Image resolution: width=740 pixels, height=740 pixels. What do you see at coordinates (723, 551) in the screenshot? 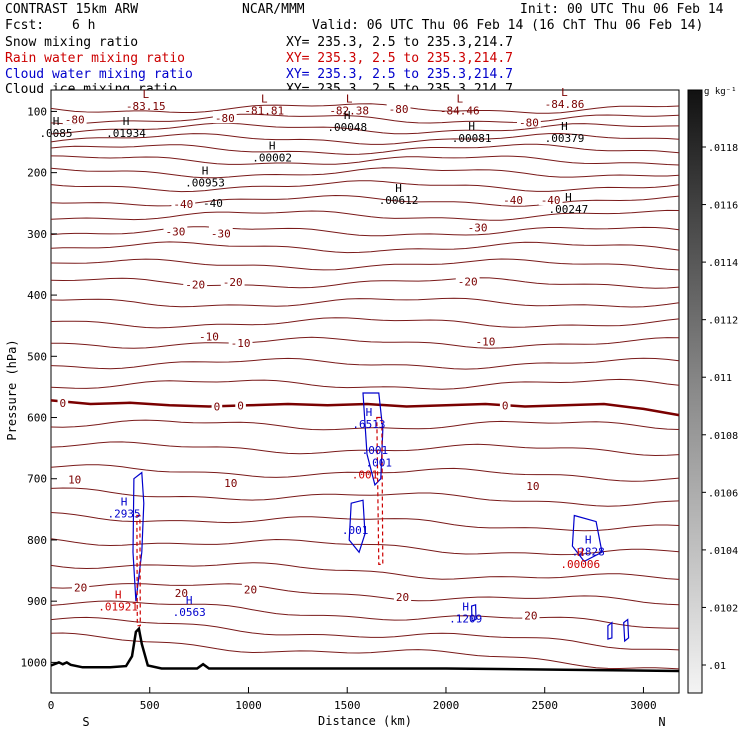
I see `colorbar-tick-label: .0104` at bounding box center [723, 551].